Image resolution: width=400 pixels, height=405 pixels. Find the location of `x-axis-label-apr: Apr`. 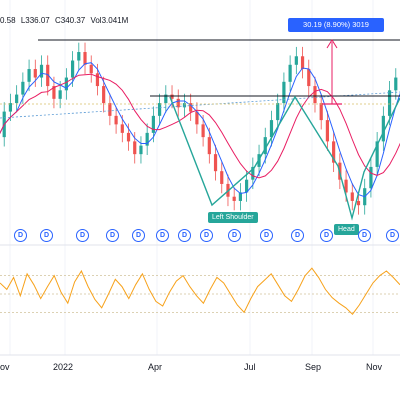

x-axis-label-apr: Apr is located at coordinates (155, 367).